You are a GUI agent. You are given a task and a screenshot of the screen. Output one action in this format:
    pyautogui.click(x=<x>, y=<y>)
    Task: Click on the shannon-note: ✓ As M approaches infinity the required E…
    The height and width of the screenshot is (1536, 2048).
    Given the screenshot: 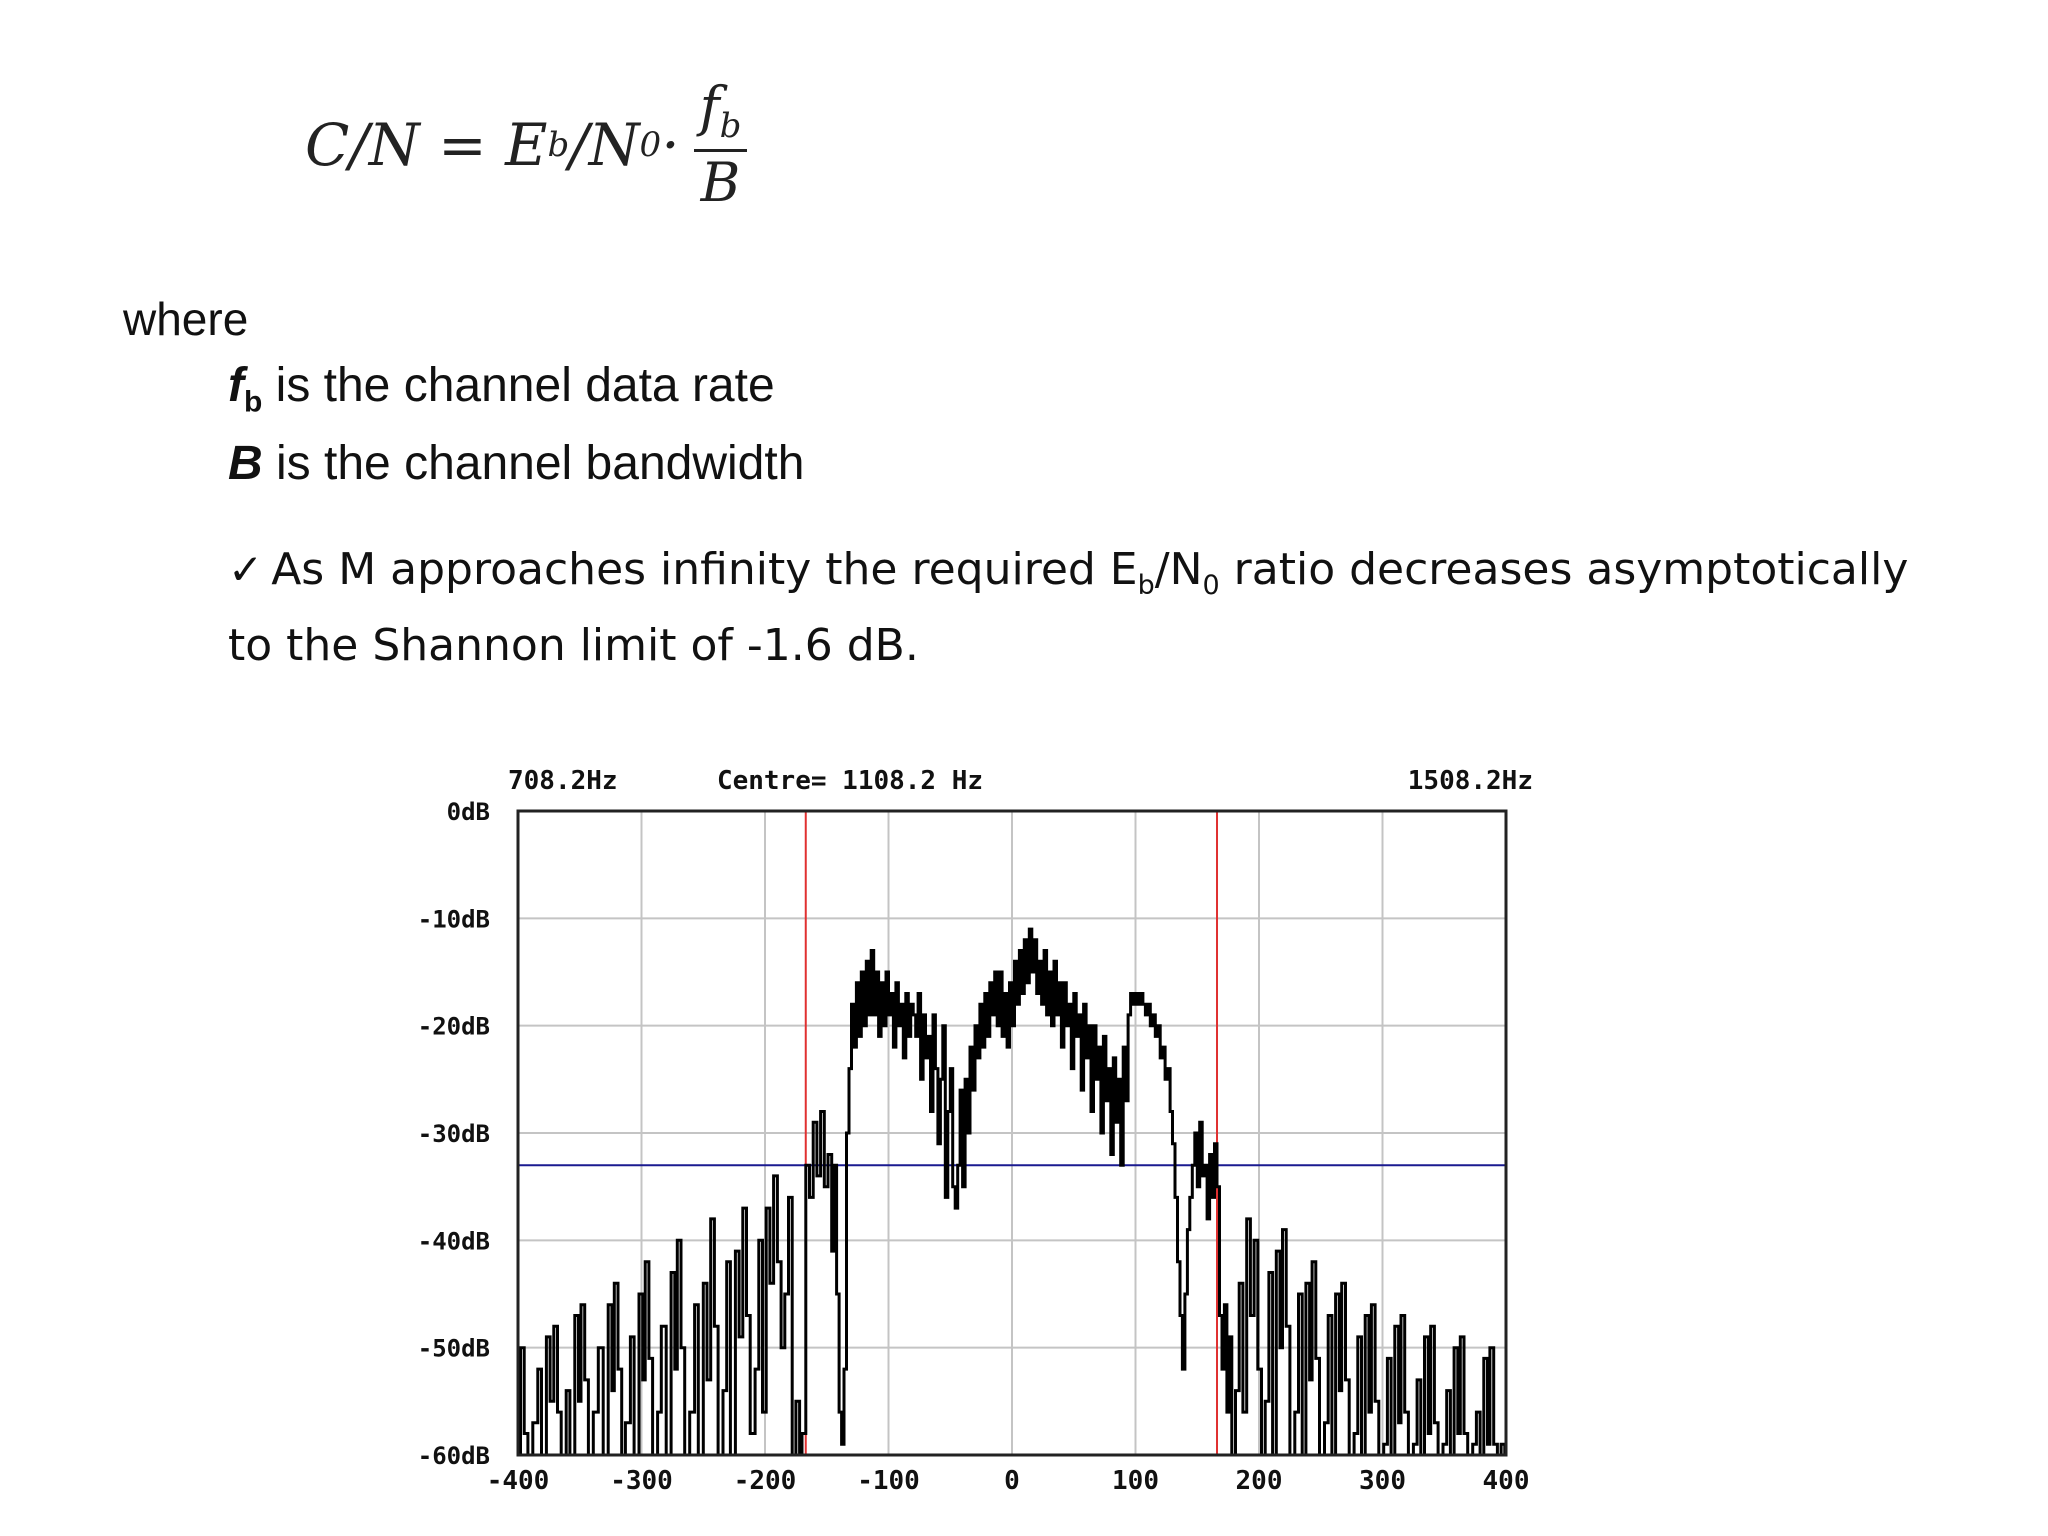 What is the action you would take?
    pyautogui.click(x=1078, y=608)
    